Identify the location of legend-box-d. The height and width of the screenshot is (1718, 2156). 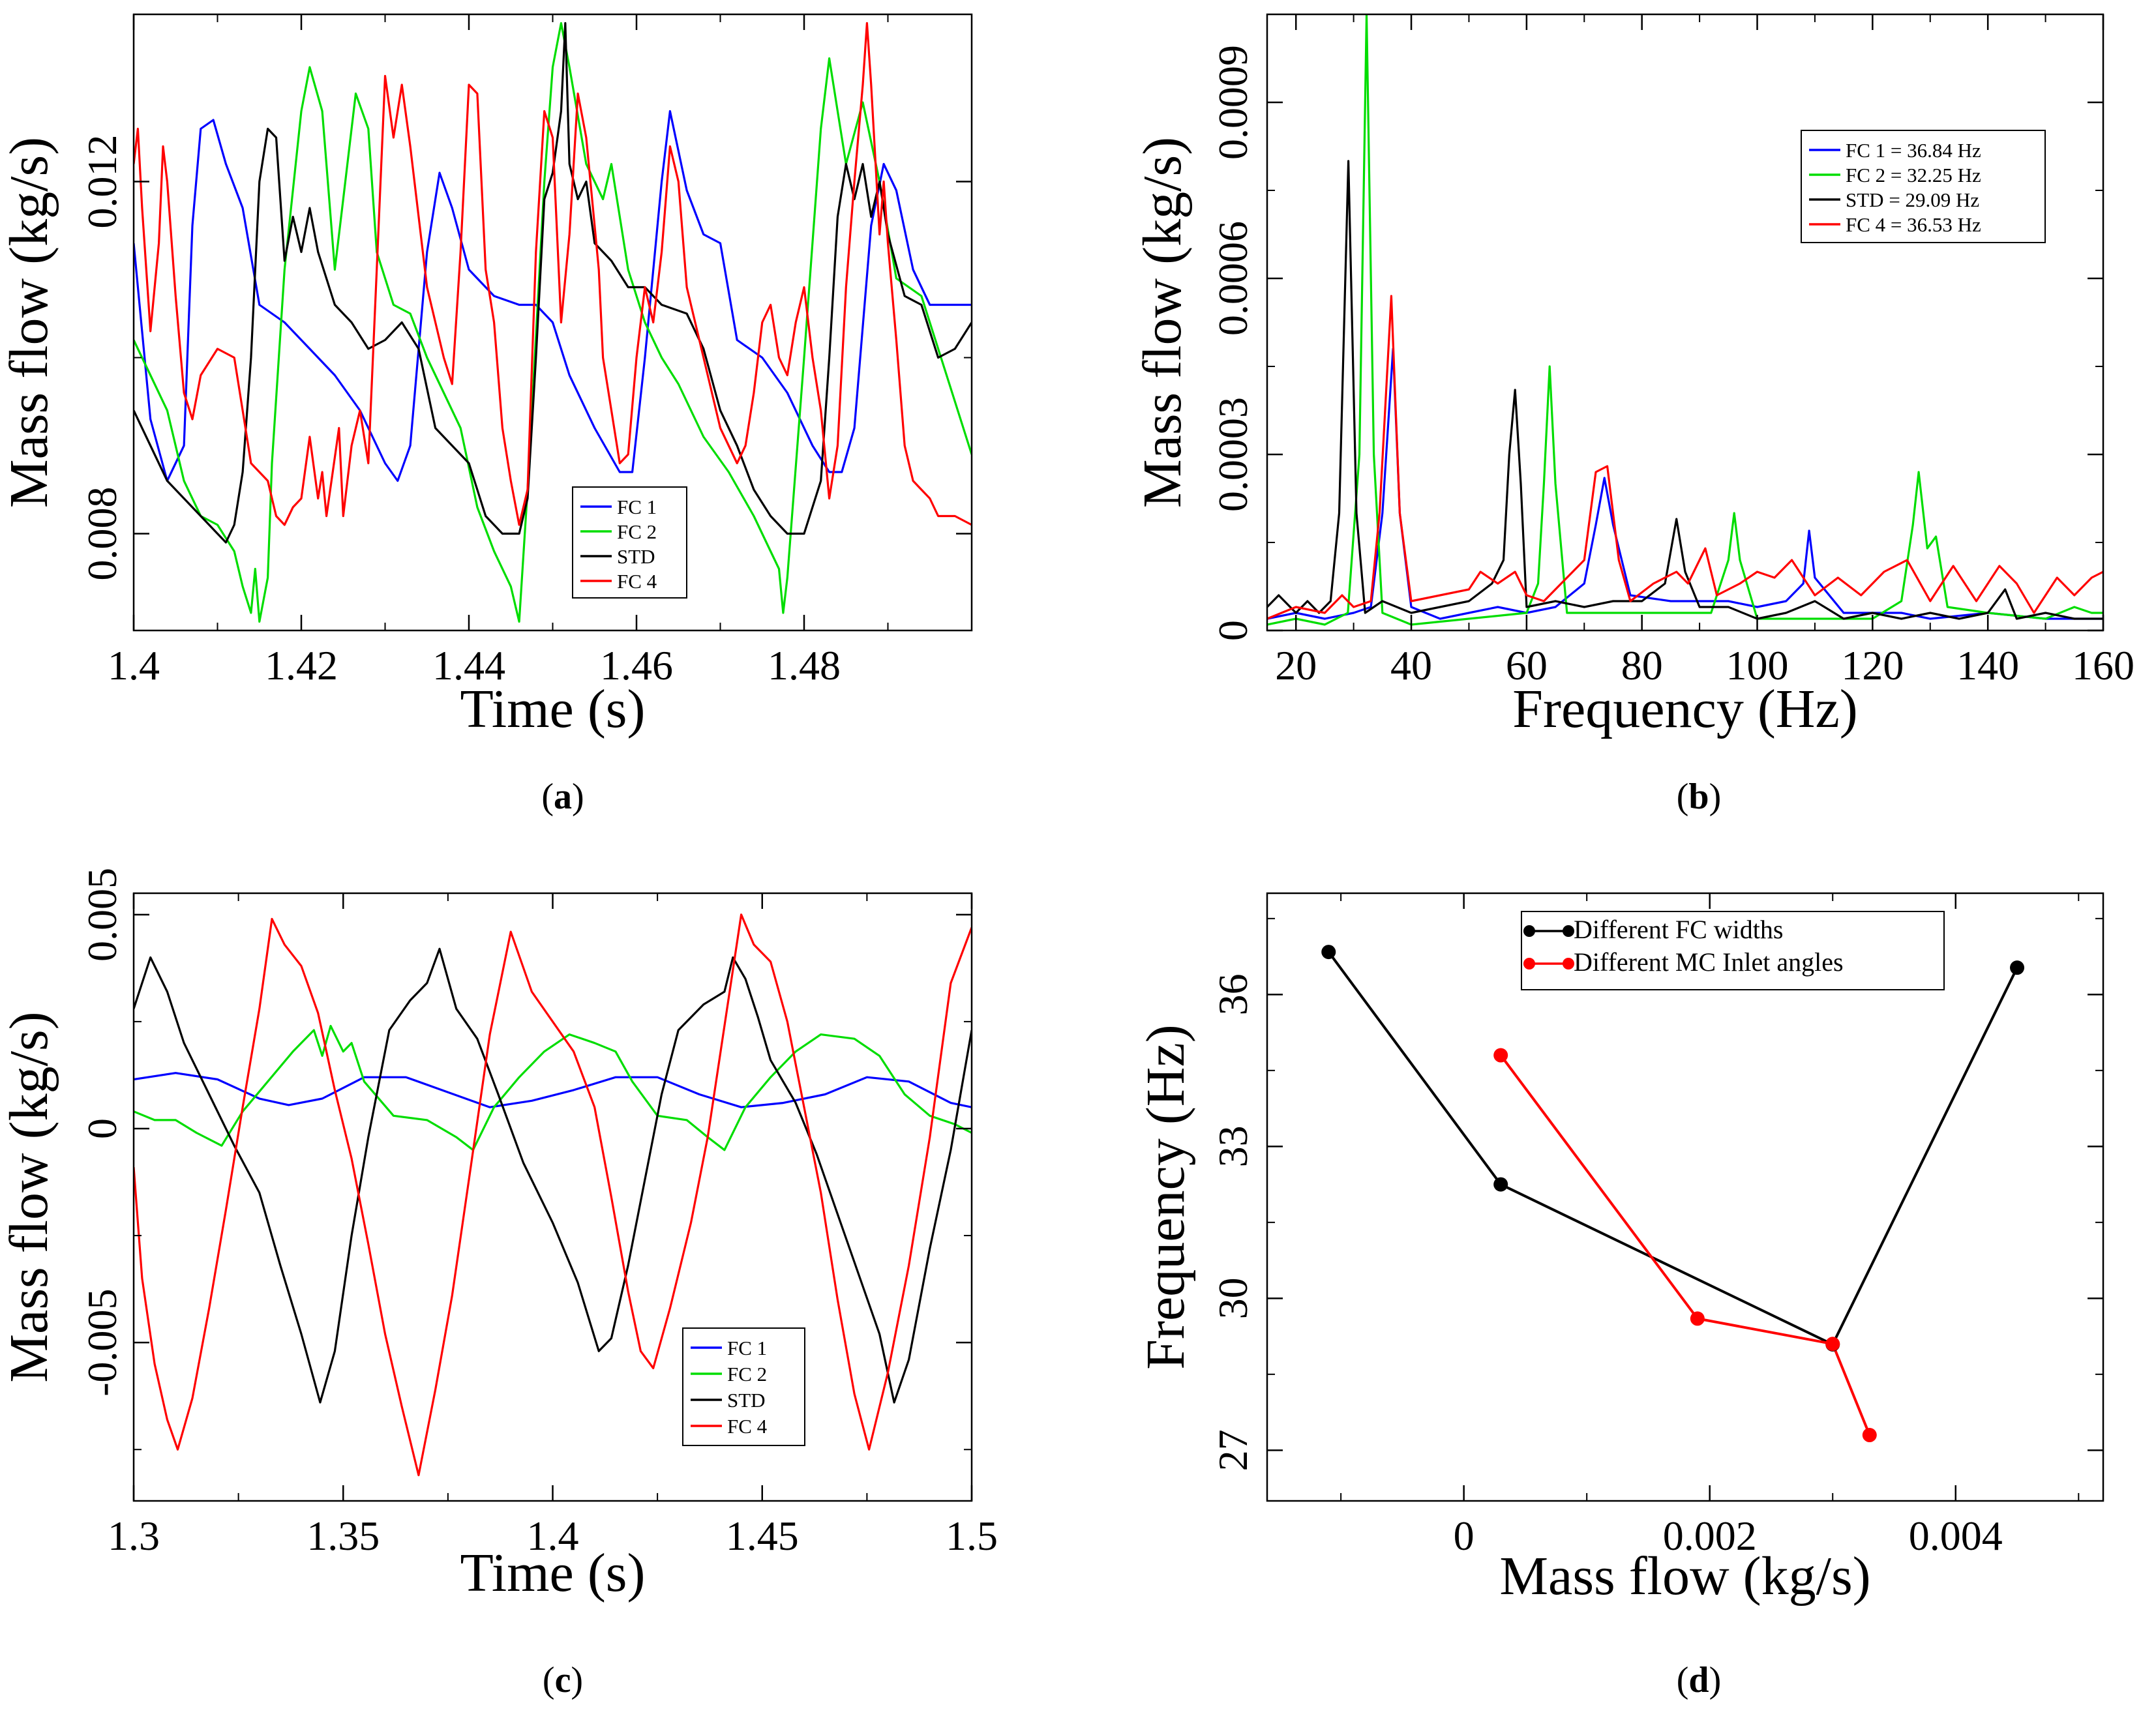
(1733, 950).